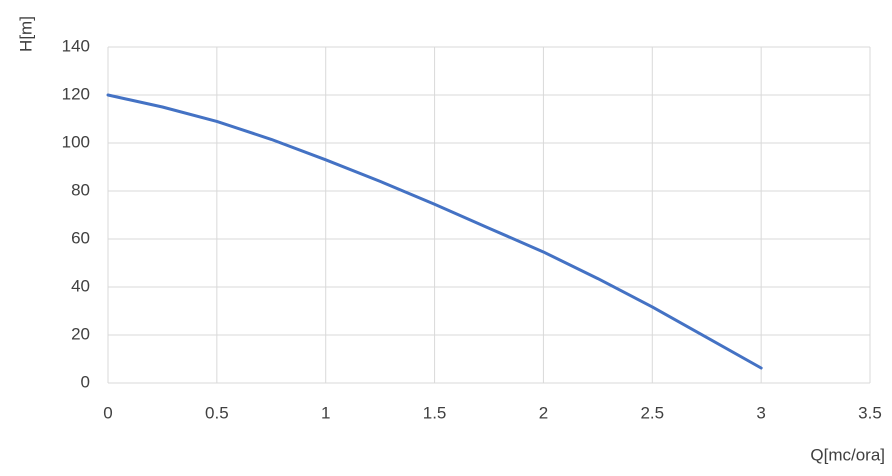 This screenshot has height=476, width=892. Describe the element at coordinates (107, 412) in the screenshot. I see `x-tick-label: 0` at that location.